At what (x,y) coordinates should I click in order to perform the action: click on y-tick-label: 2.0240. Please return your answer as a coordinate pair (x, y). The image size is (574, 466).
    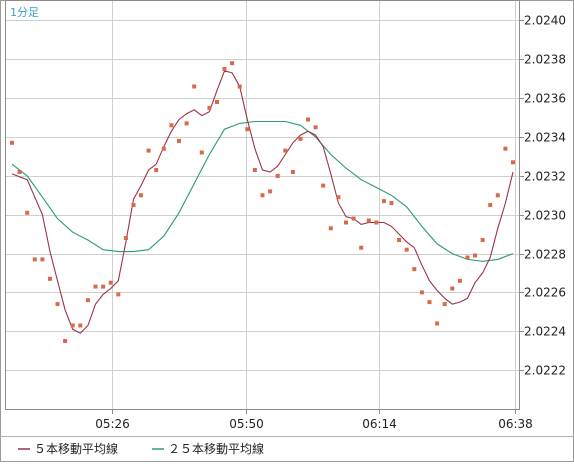
    Looking at the image, I should click on (545, 21).